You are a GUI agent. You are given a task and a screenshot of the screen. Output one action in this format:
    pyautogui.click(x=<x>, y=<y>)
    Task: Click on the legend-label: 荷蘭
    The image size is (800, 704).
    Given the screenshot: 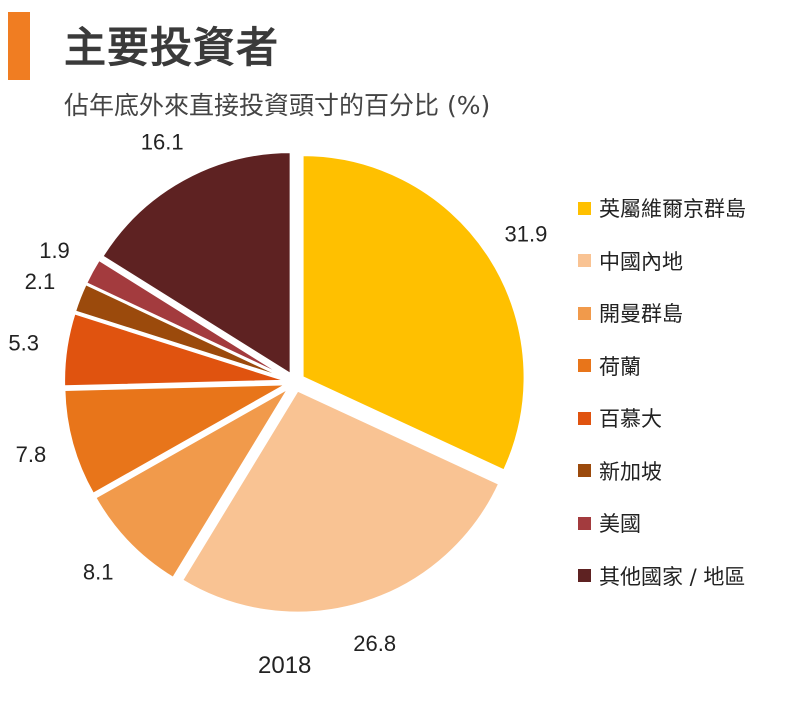 What is the action you would take?
    pyautogui.click(x=620, y=366)
    